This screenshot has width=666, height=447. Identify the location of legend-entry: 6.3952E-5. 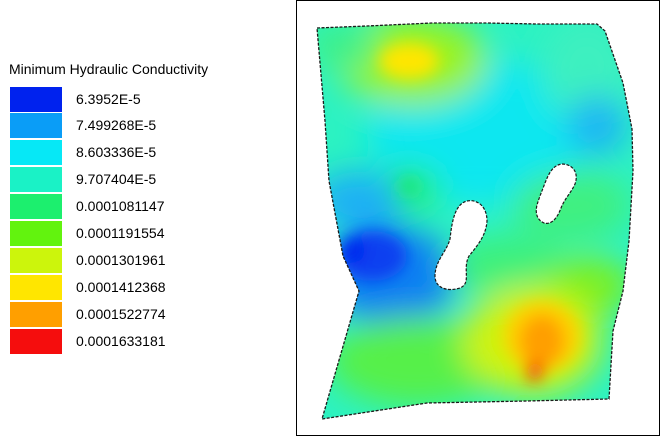
(150, 99).